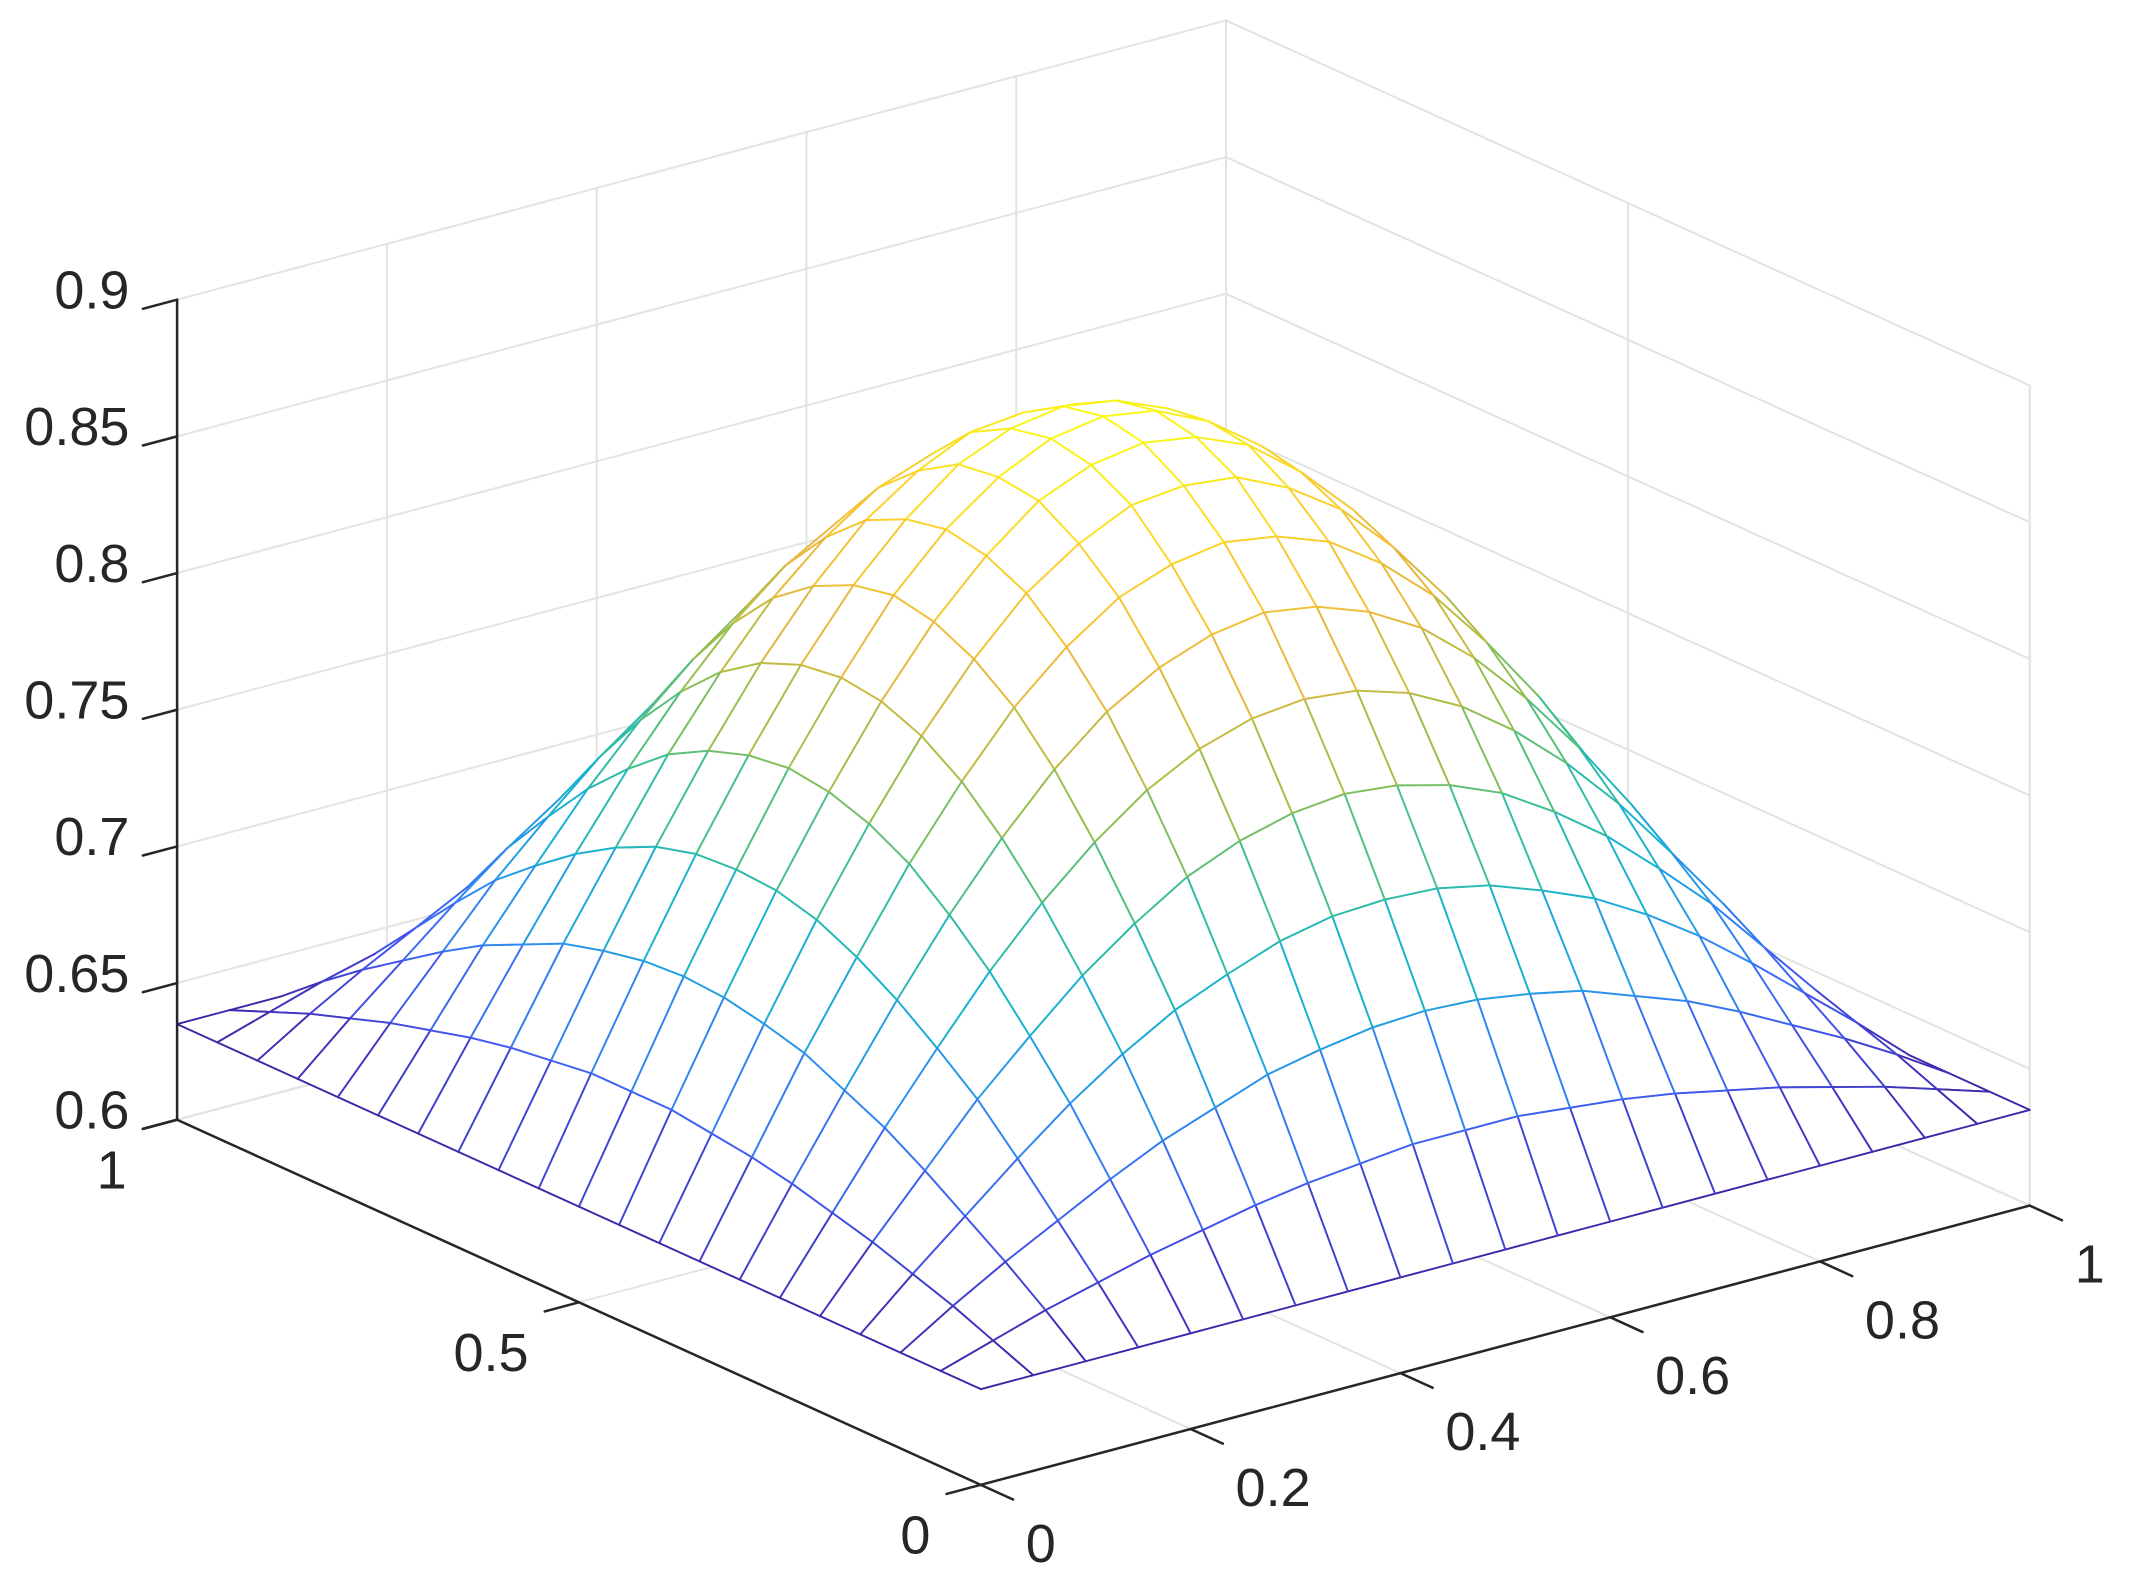 This screenshot has height=1593, width=2136. What do you see at coordinates (76, 974) in the screenshot?
I see `z-tick-label: 0.65` at bounding box center [76, 974].